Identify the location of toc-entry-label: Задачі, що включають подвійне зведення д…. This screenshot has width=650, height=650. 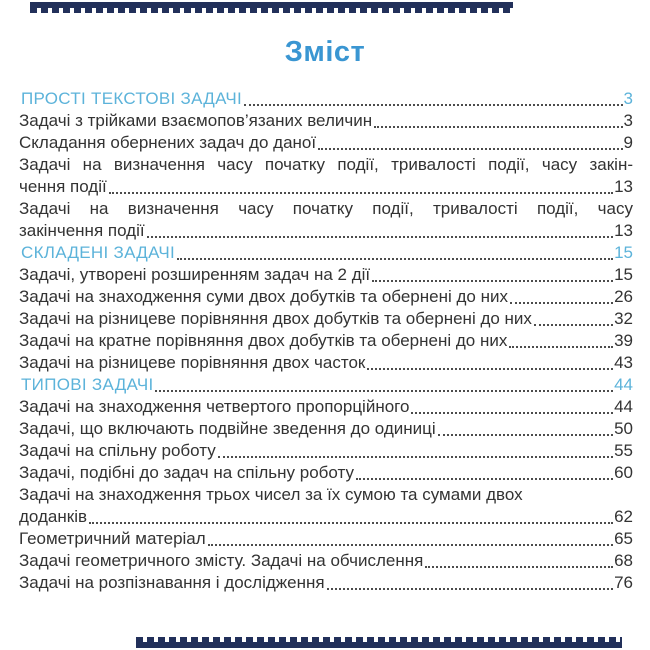
(227, 428).